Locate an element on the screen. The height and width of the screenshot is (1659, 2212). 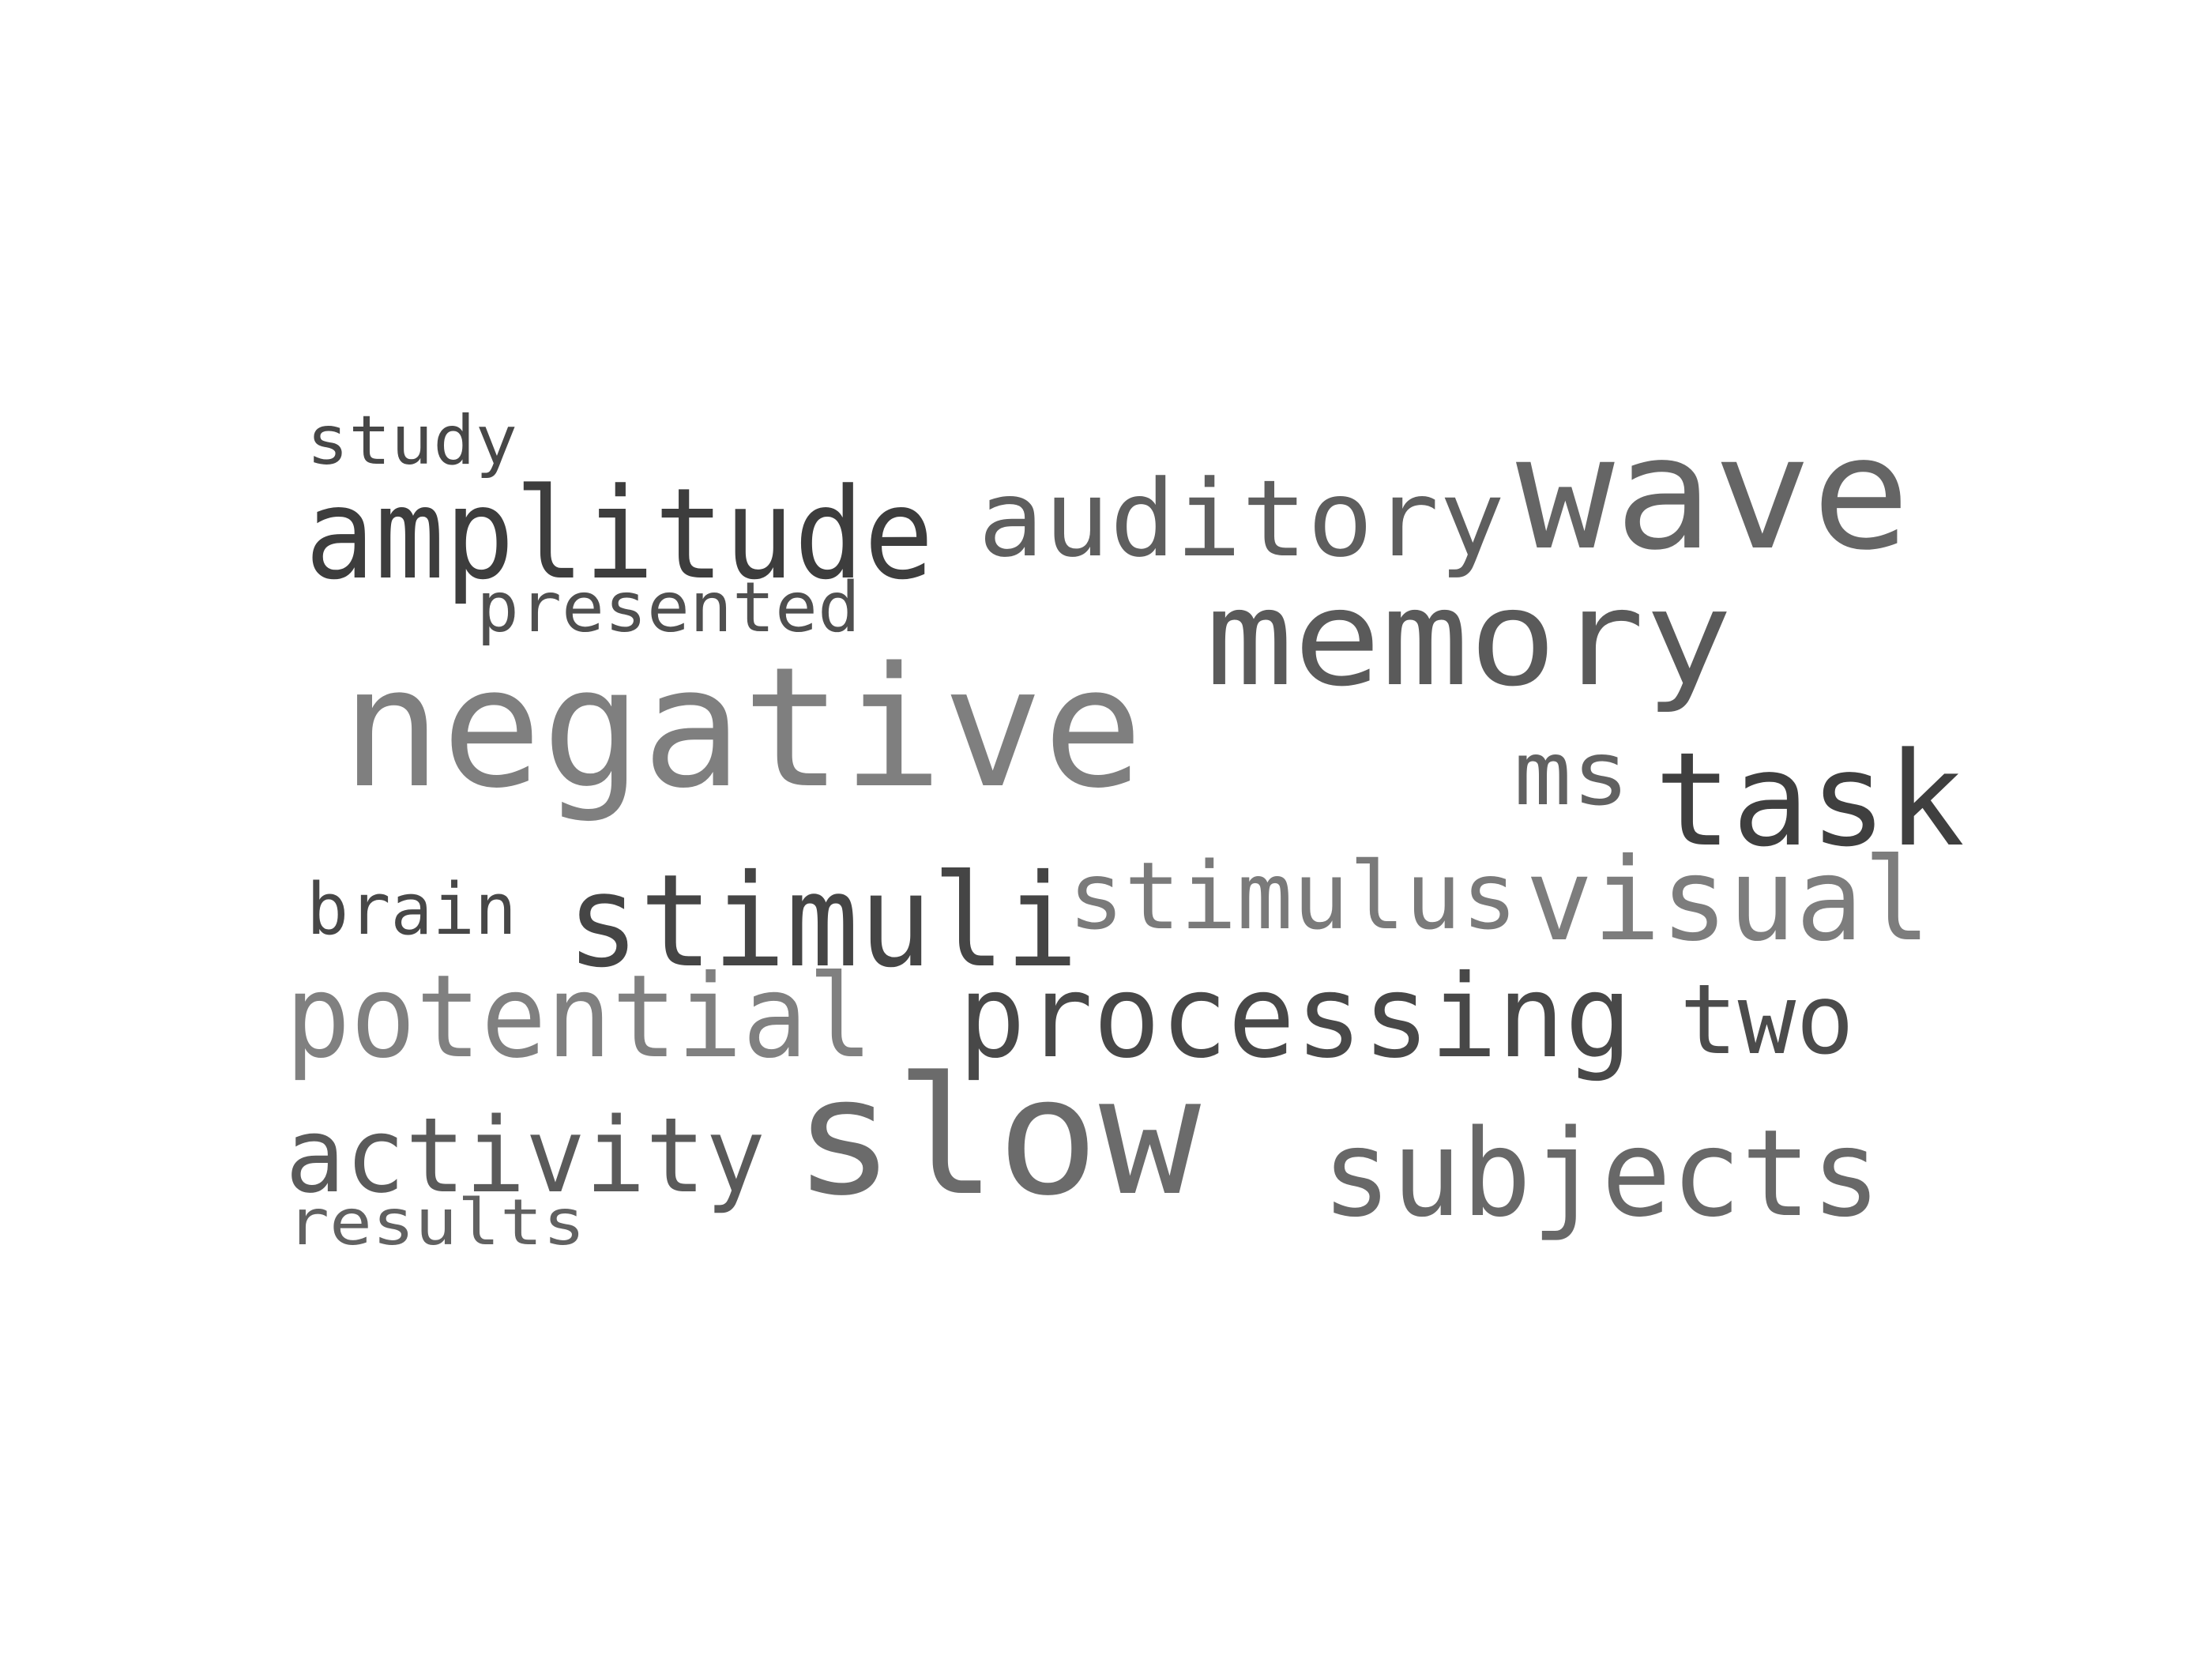
word-visual: visual is located at coordinates (1728, 900).